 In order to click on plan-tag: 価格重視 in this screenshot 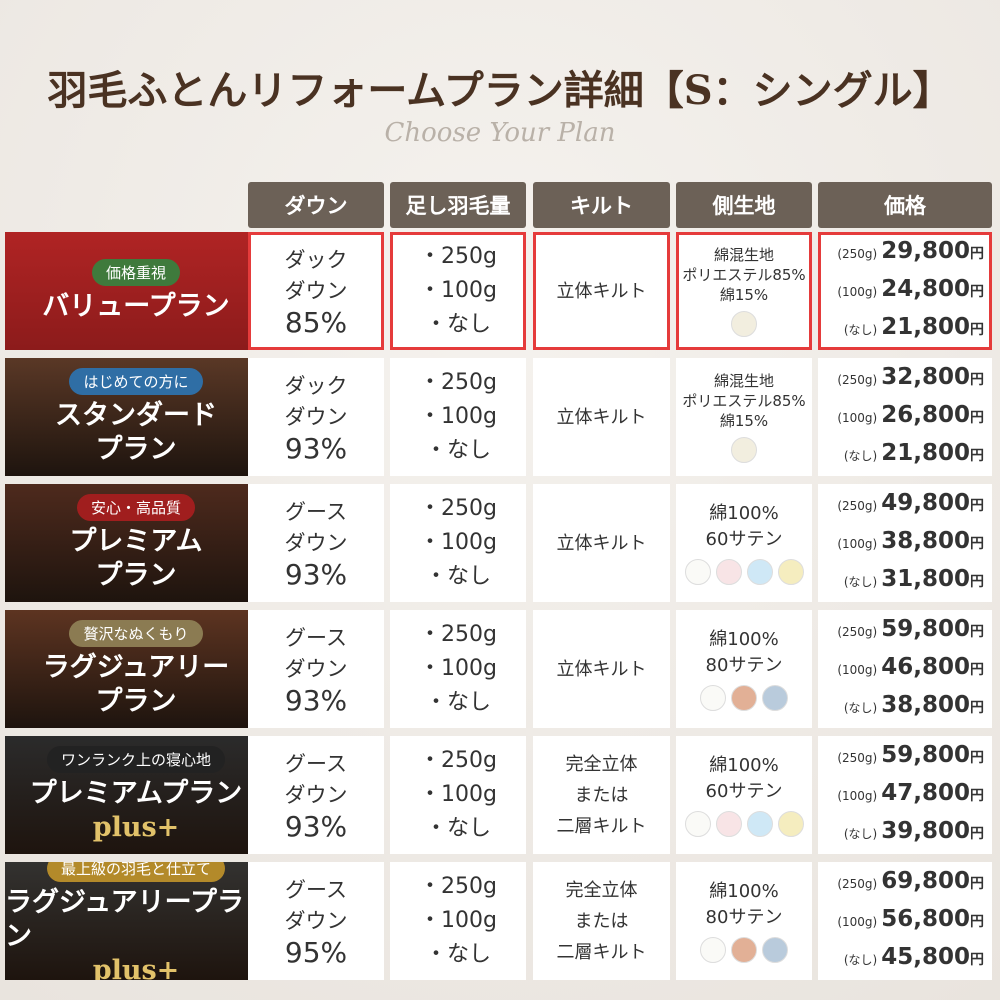, I will do `click(135, 272)`.